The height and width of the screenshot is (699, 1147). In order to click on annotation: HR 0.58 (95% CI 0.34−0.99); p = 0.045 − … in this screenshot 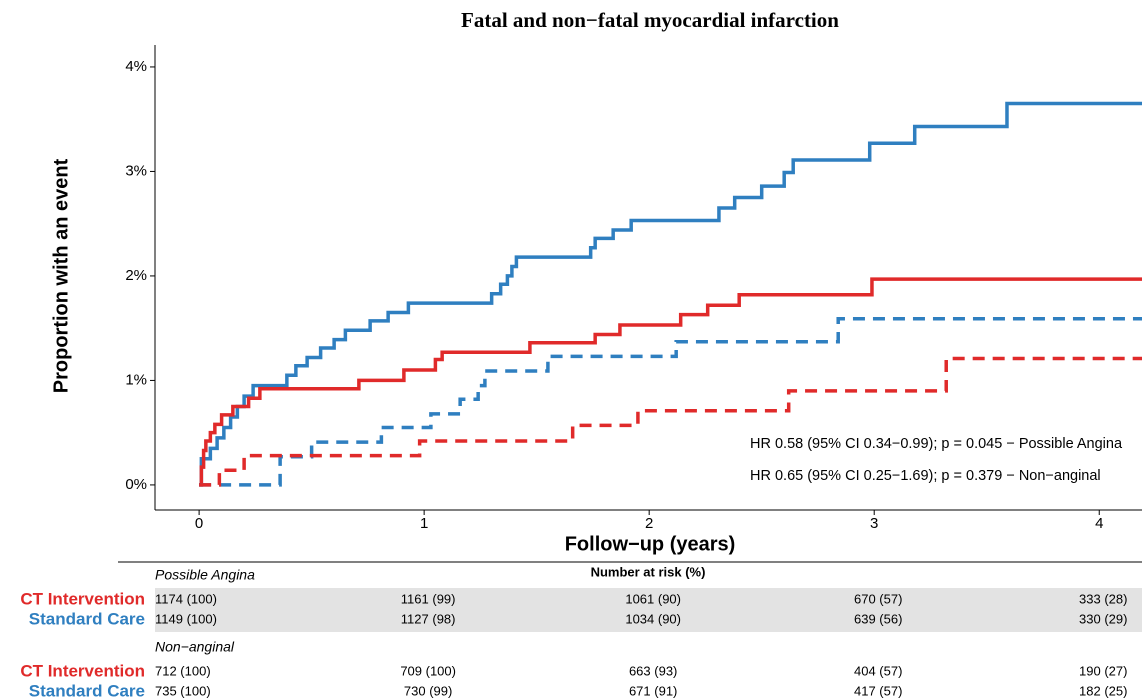, I will do `click(936, 444)`.